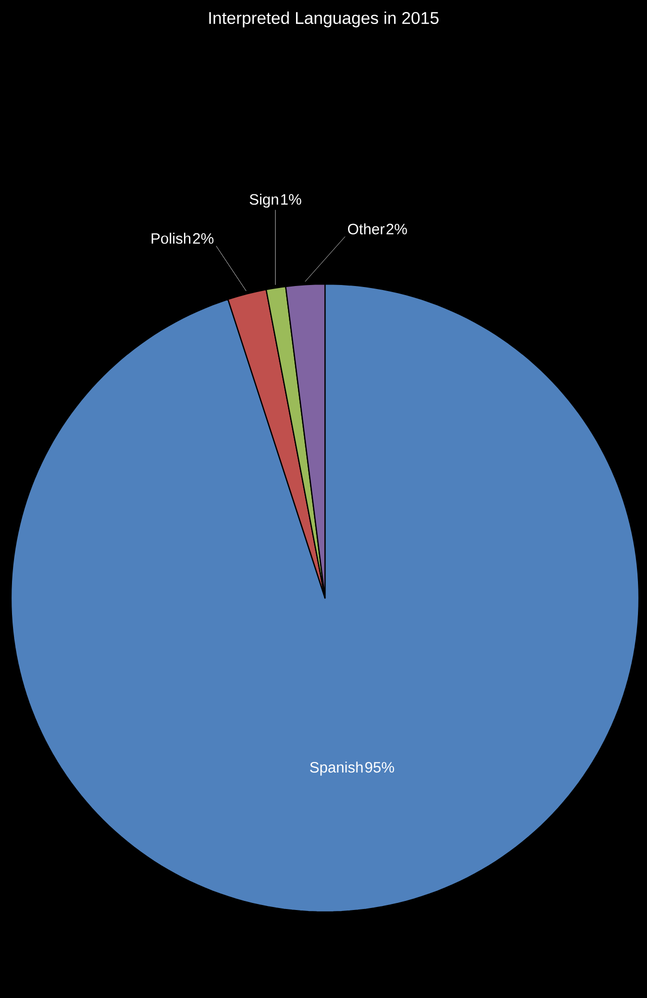 This screenshot has height=998, width=647. What do you see at coordinates (264, 201) in the screenshot?
I see `slice-label: Sign` at bounding box center [264, 201].